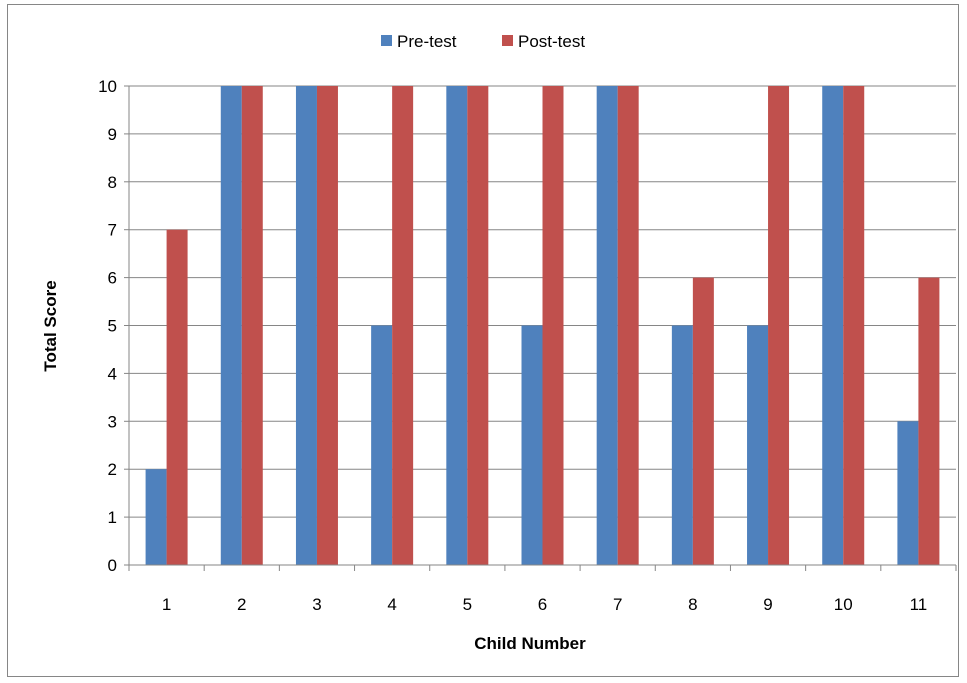 Image resolution: width=967 pixels, height=683 pixels. I want to click on x-tick-label: 10, so click(843, 604).